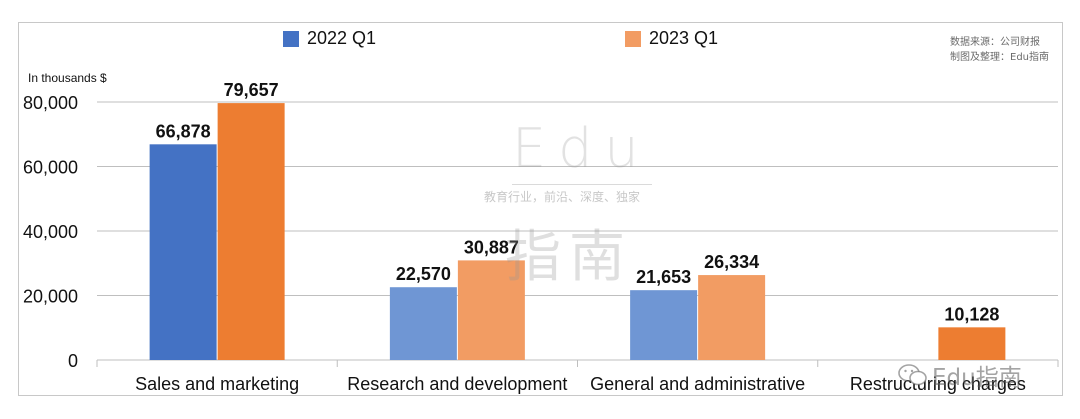 This screenshot has height=419, width=1080. I want to click on source-note: 数据来源：公司财报 制图及整理：Edu指南, so click(999, 50).